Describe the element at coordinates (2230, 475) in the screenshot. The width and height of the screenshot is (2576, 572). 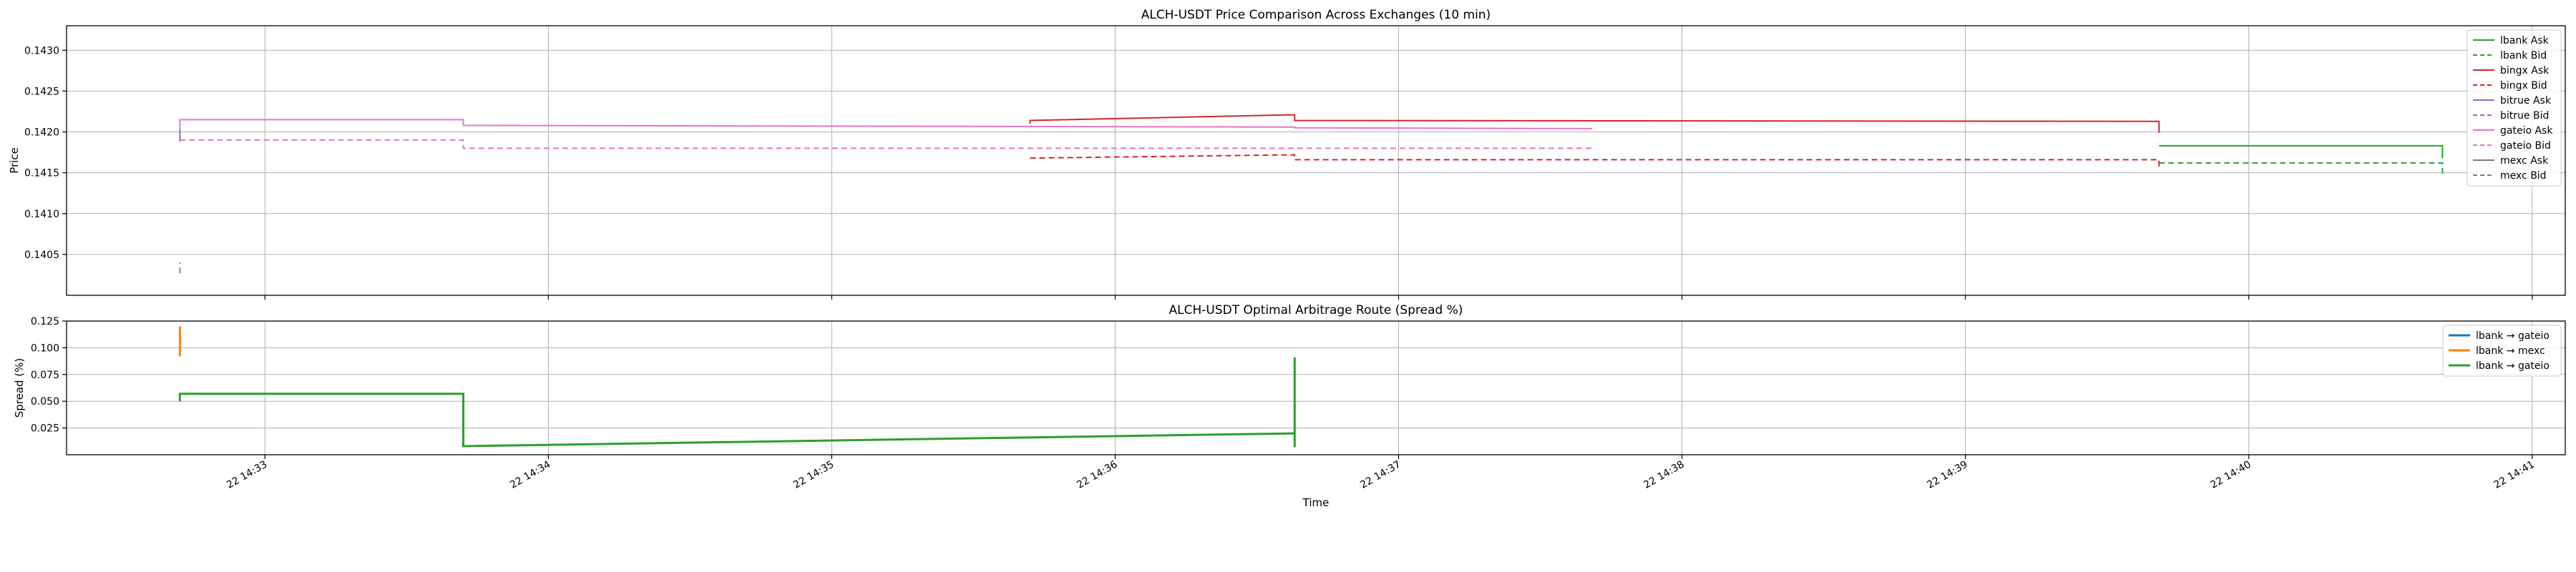
I see `x-tick-label: 22 14:40` at that location.